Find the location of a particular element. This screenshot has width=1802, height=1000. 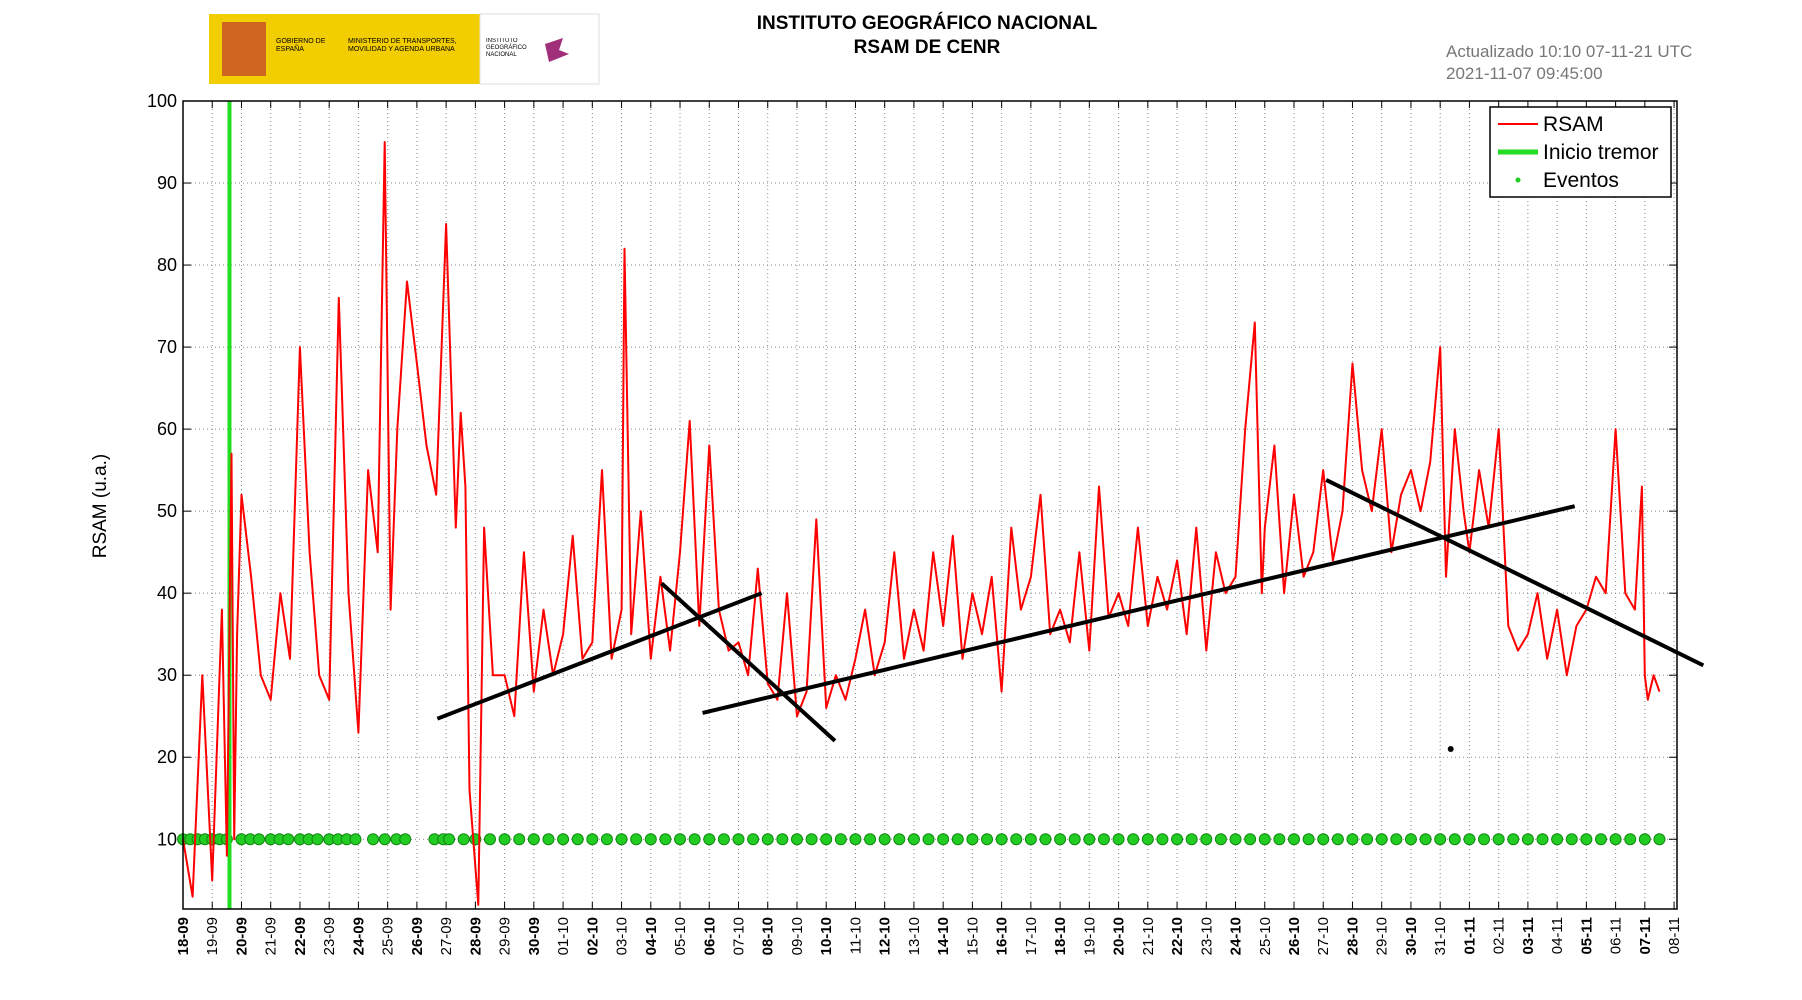

x-tick-label: 09-10 is located at coordinates (797, 936).